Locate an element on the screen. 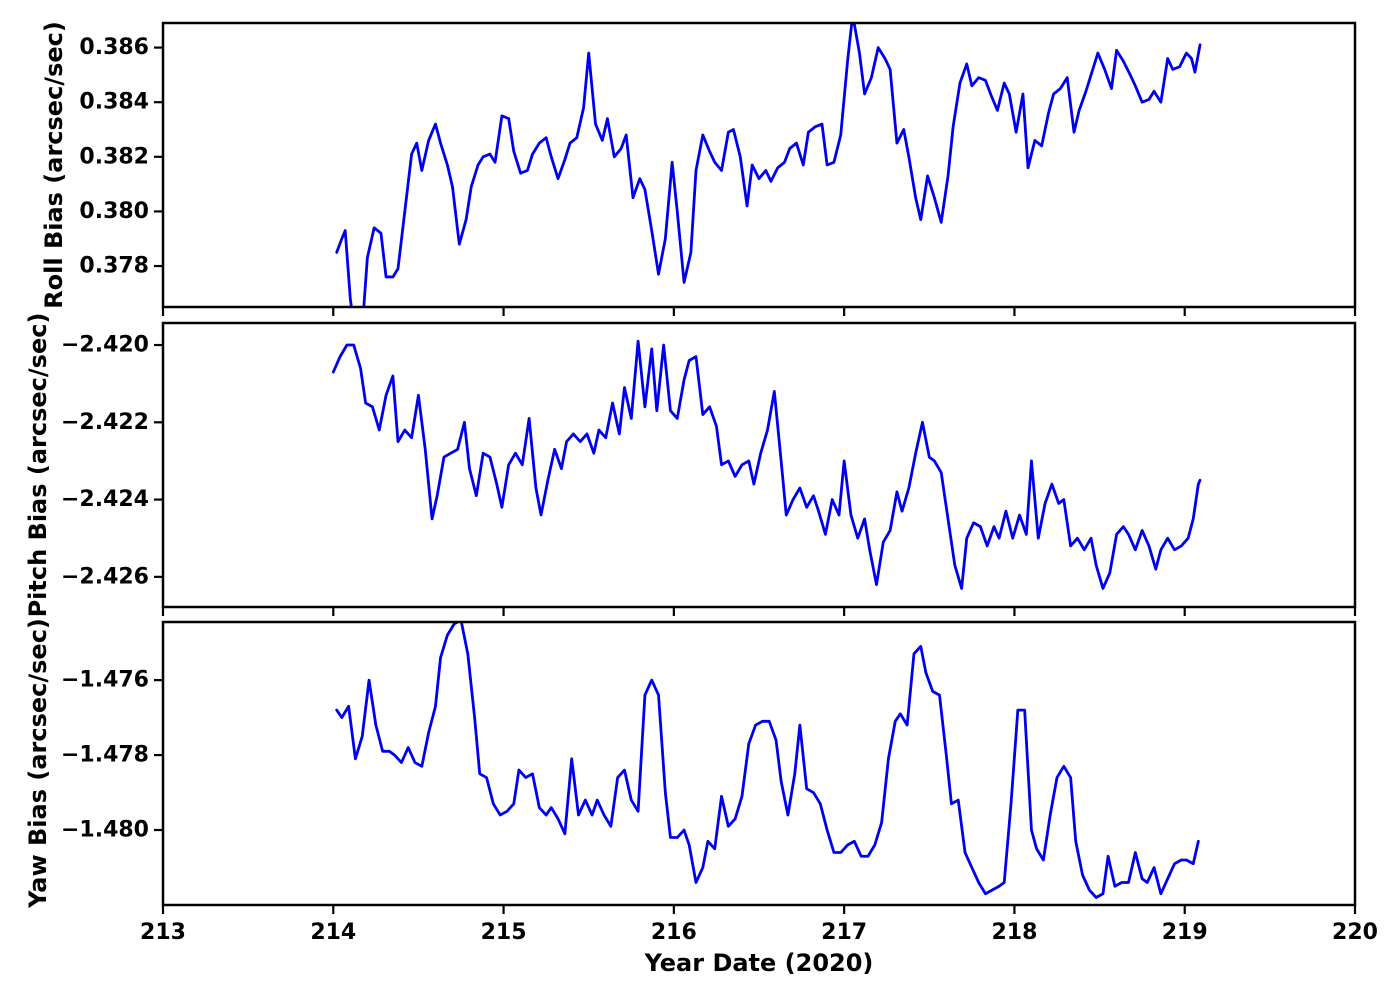 Image resolution: width=1400 pixels, height=1000 pixels. roll-bias-x-ticks is located at coordinates (759, 311).